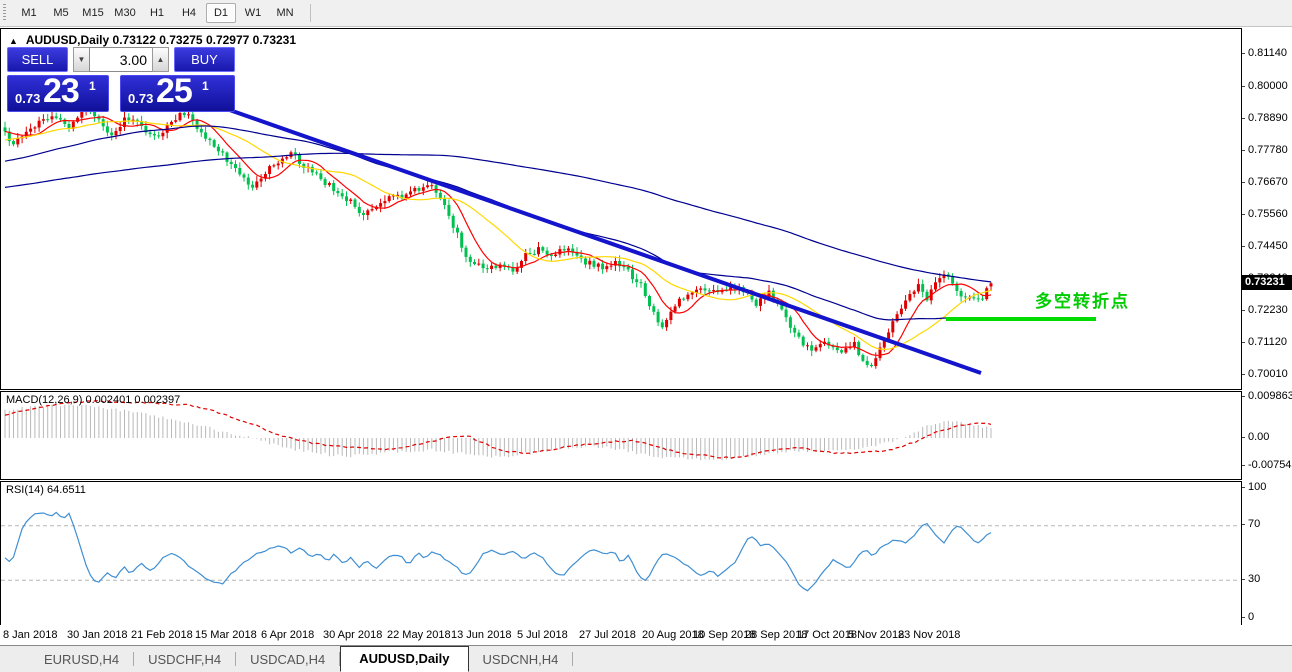 This screenshot has height=672, width=1292. I want to click on price-axis-label: 0.70010, so click(1268, 374).